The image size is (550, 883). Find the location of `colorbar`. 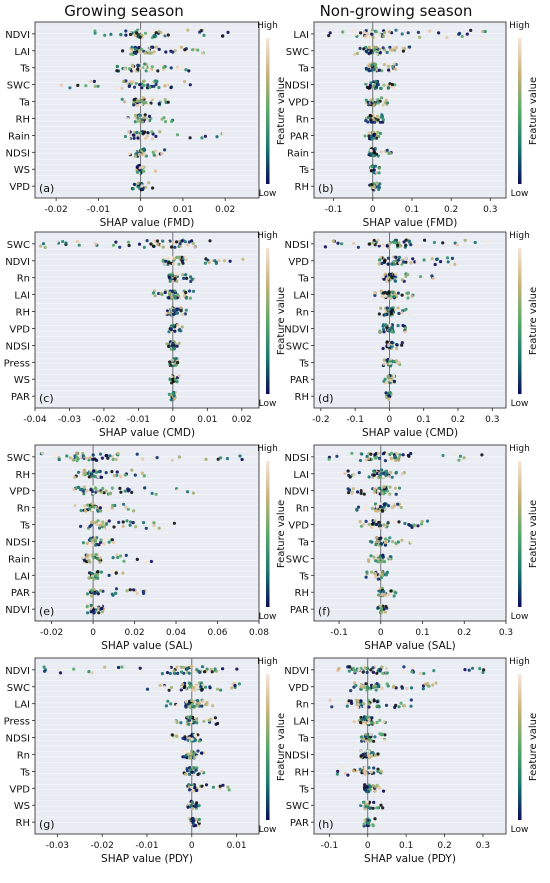

colorbar is located at coordinates (520, 321).